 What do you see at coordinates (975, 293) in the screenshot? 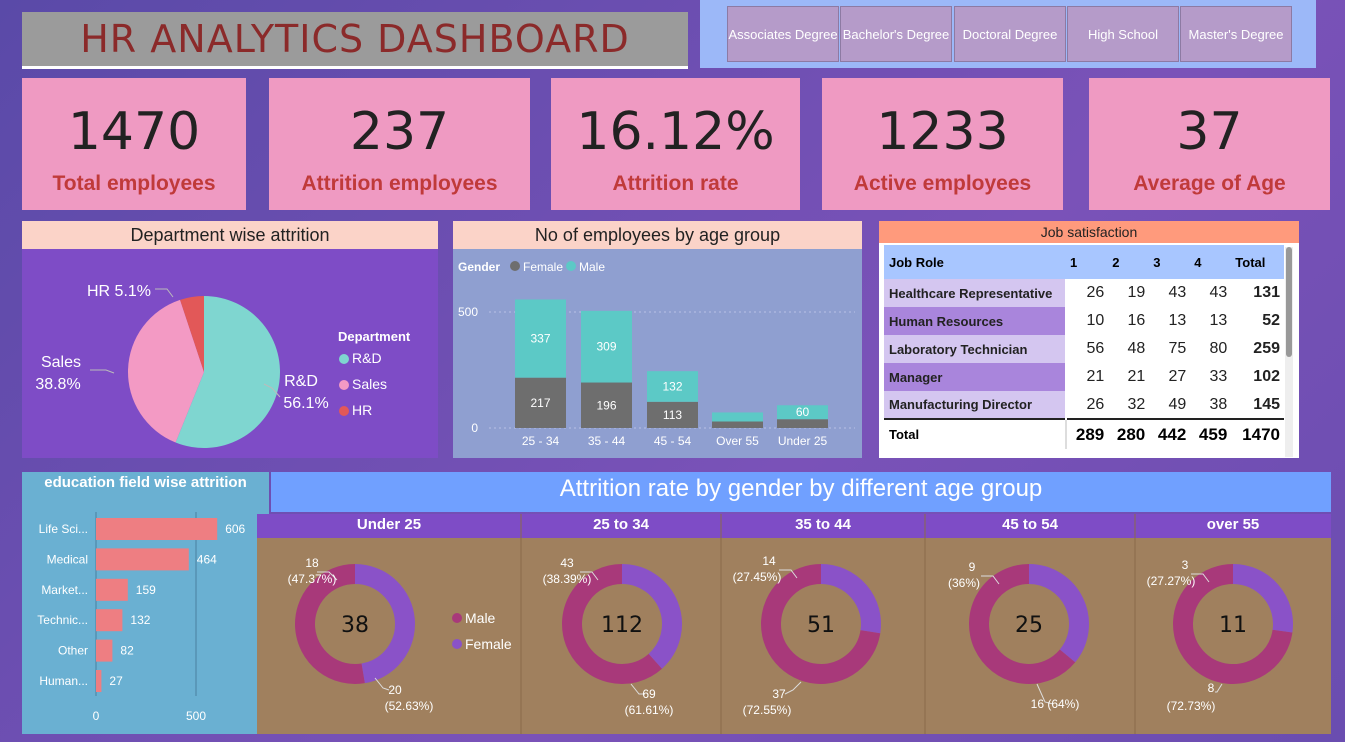
I see `job-role-cell: Healthcare Representative` at bounding box center [975, 293].